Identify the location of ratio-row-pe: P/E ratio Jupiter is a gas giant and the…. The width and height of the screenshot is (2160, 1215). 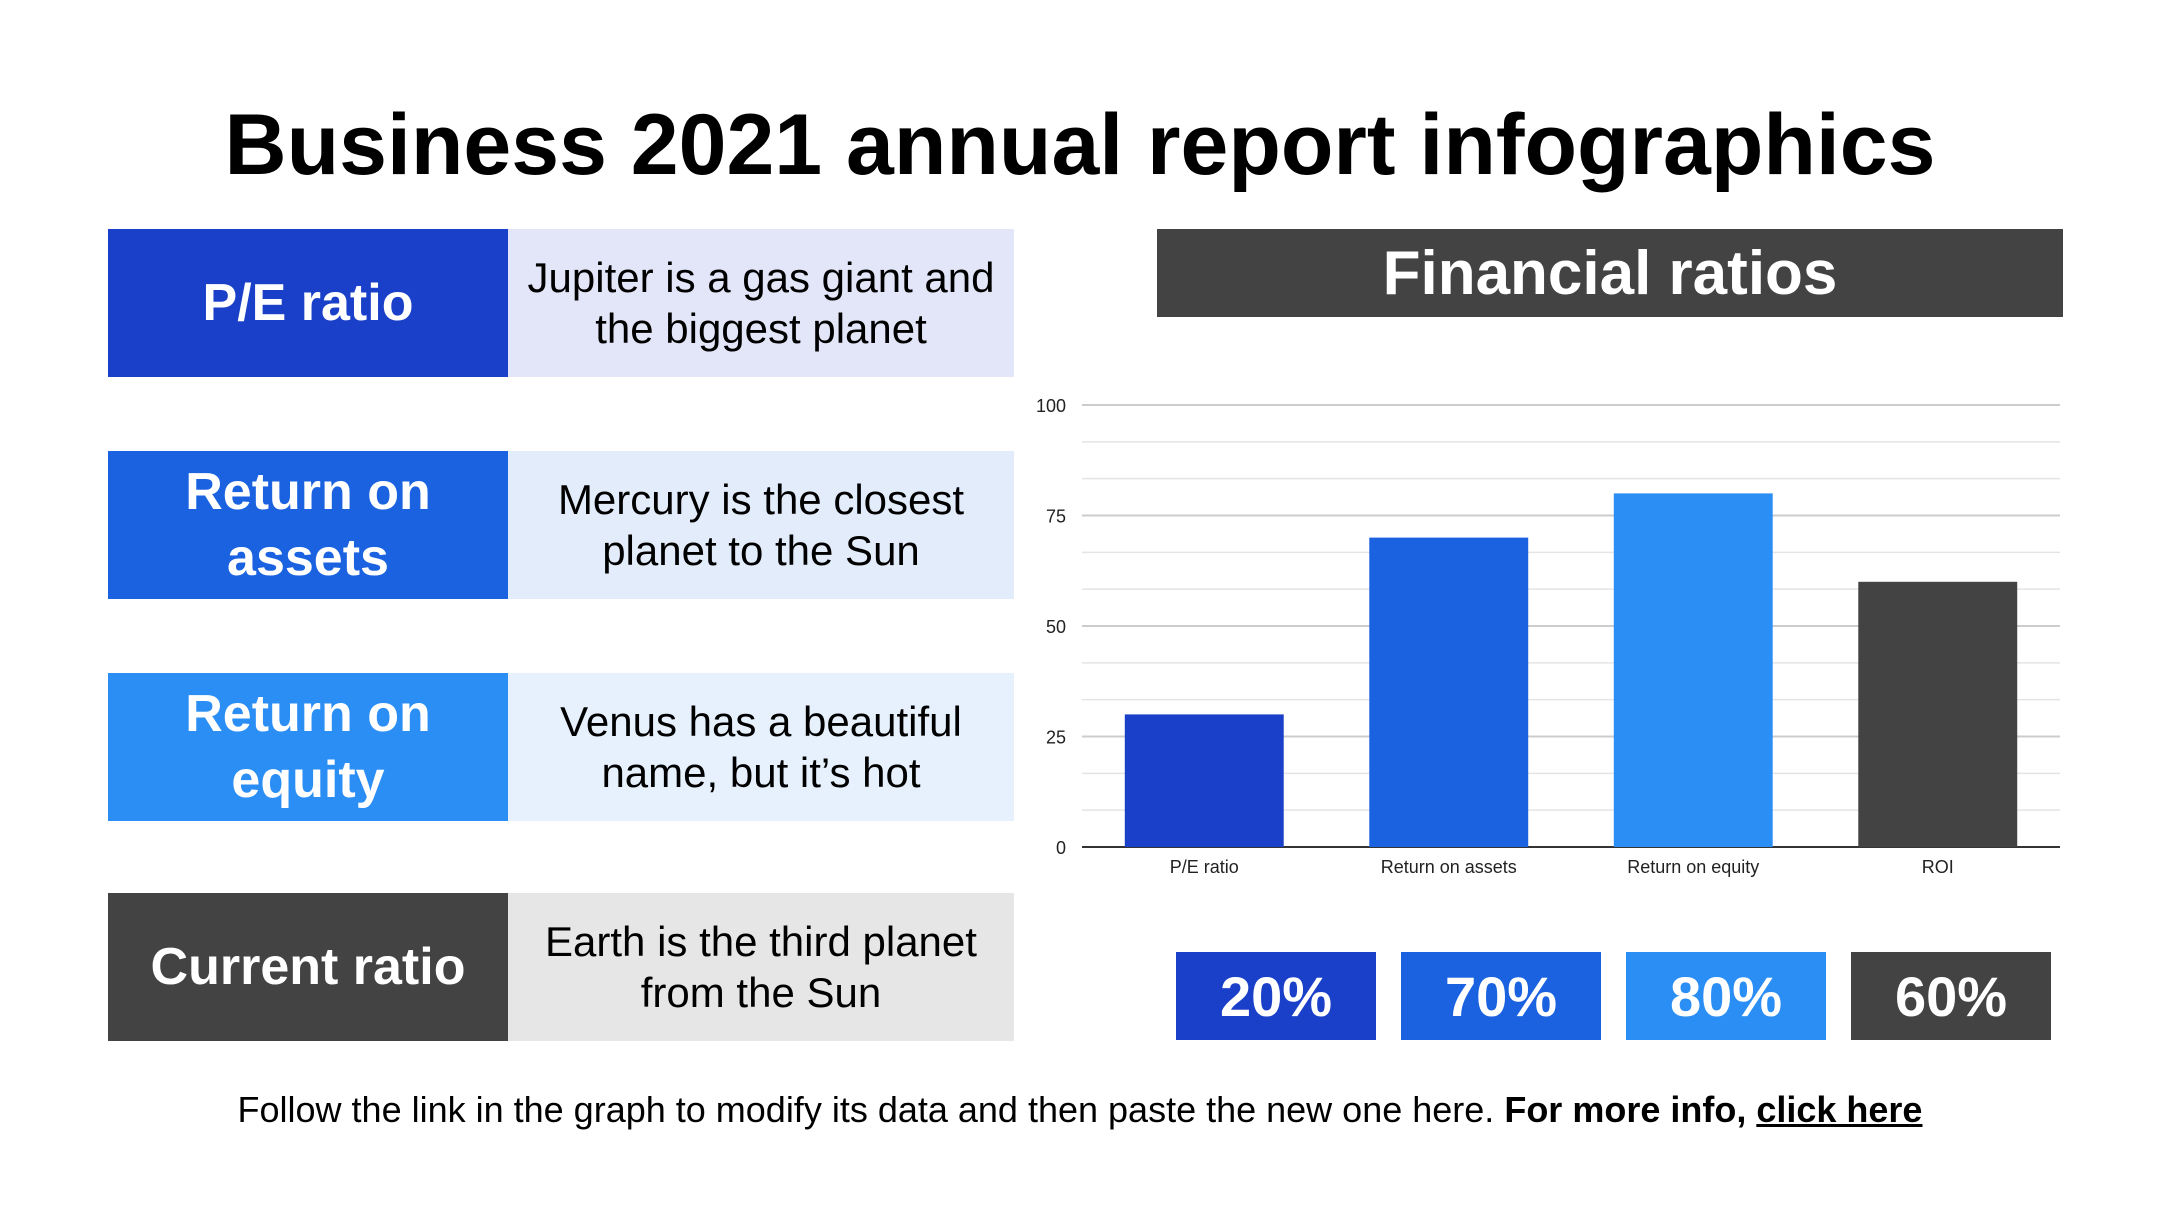
(561, 303).